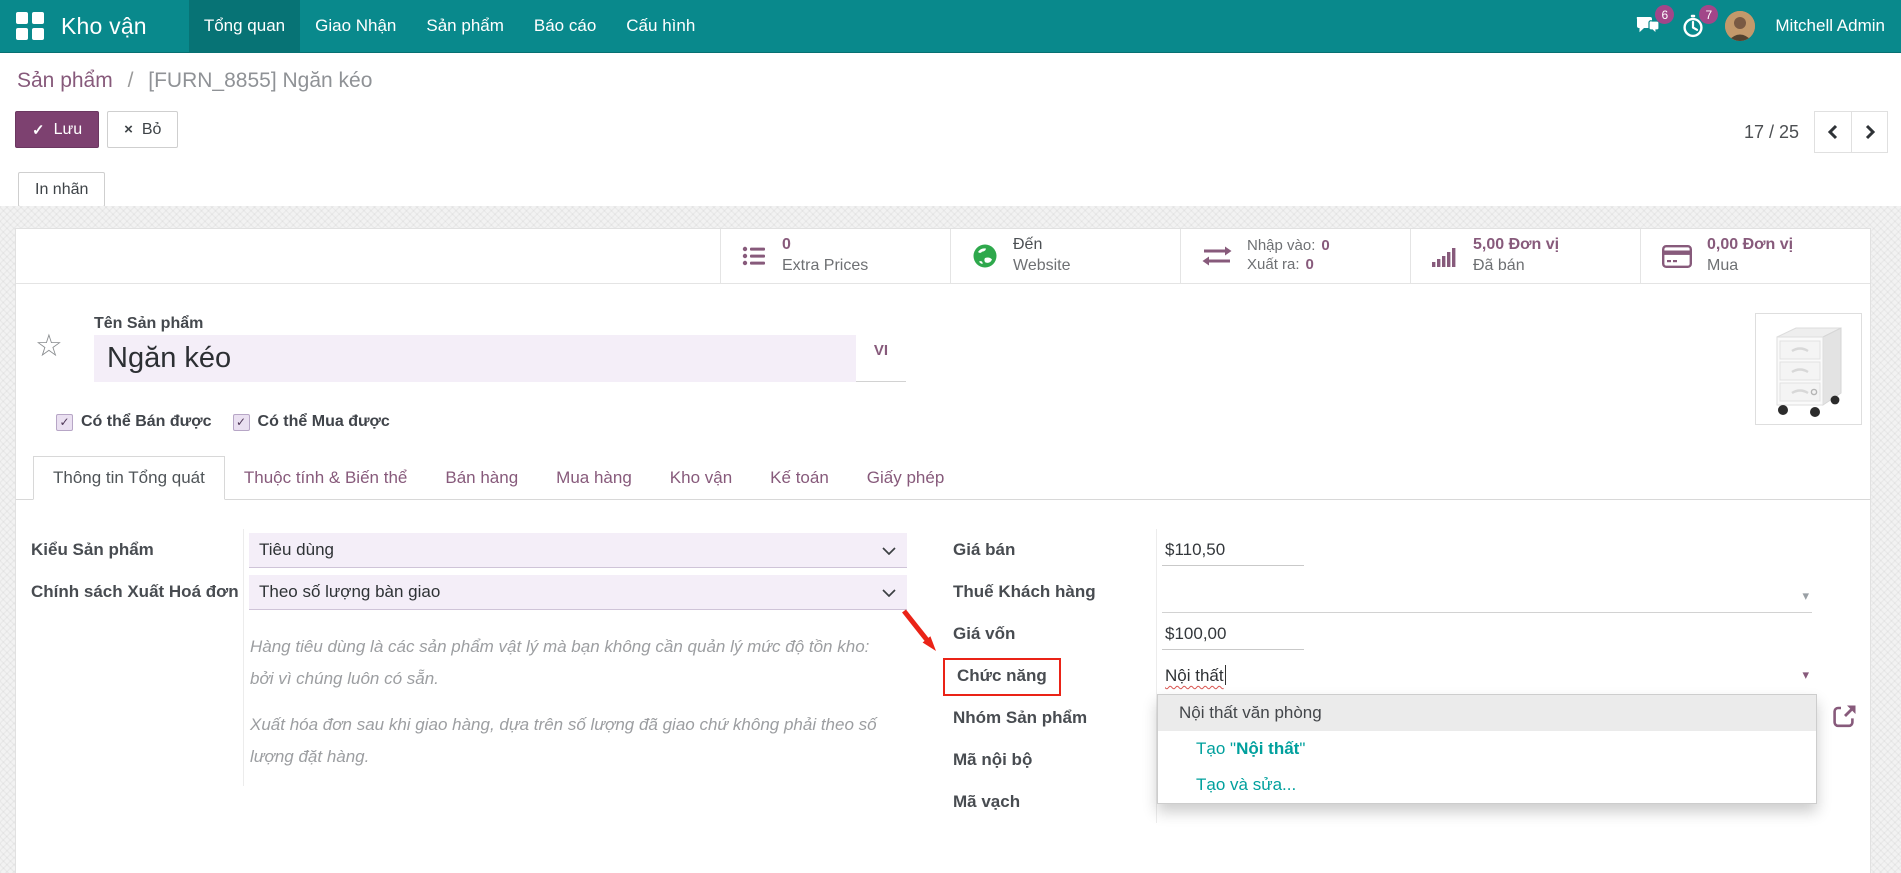 The width and height of the screenshot is (1901, 873). I want to click on product-name-input: Ngăn kéo, so click(475, 358).